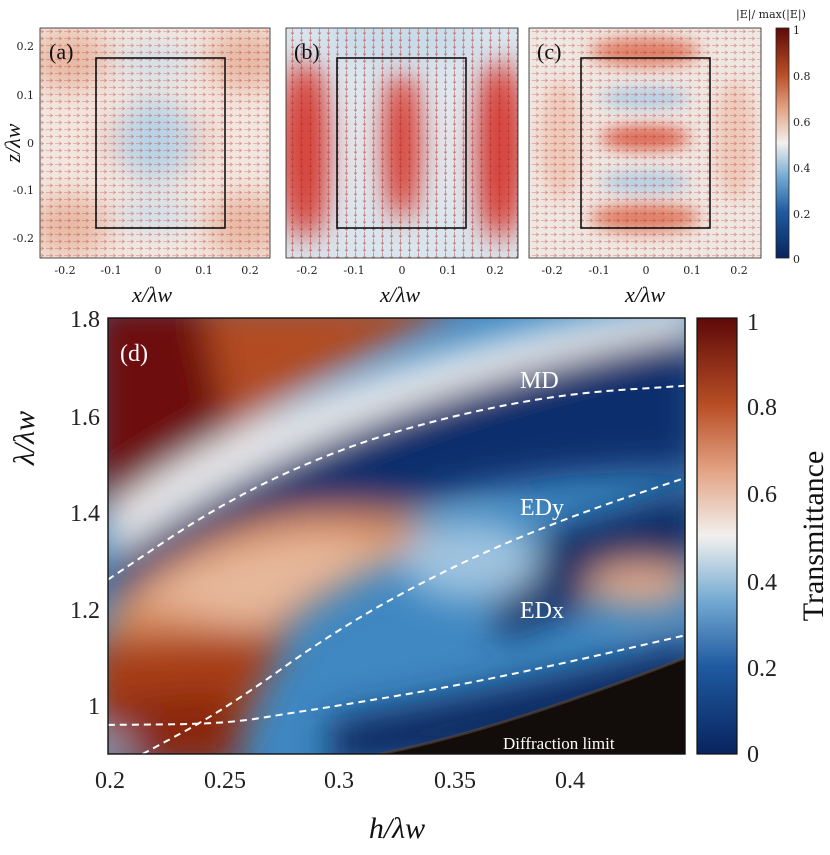  I want to click on panel-c-xticks: -0.2 -0.1 0 0.1 0.2, so click(644, 270).